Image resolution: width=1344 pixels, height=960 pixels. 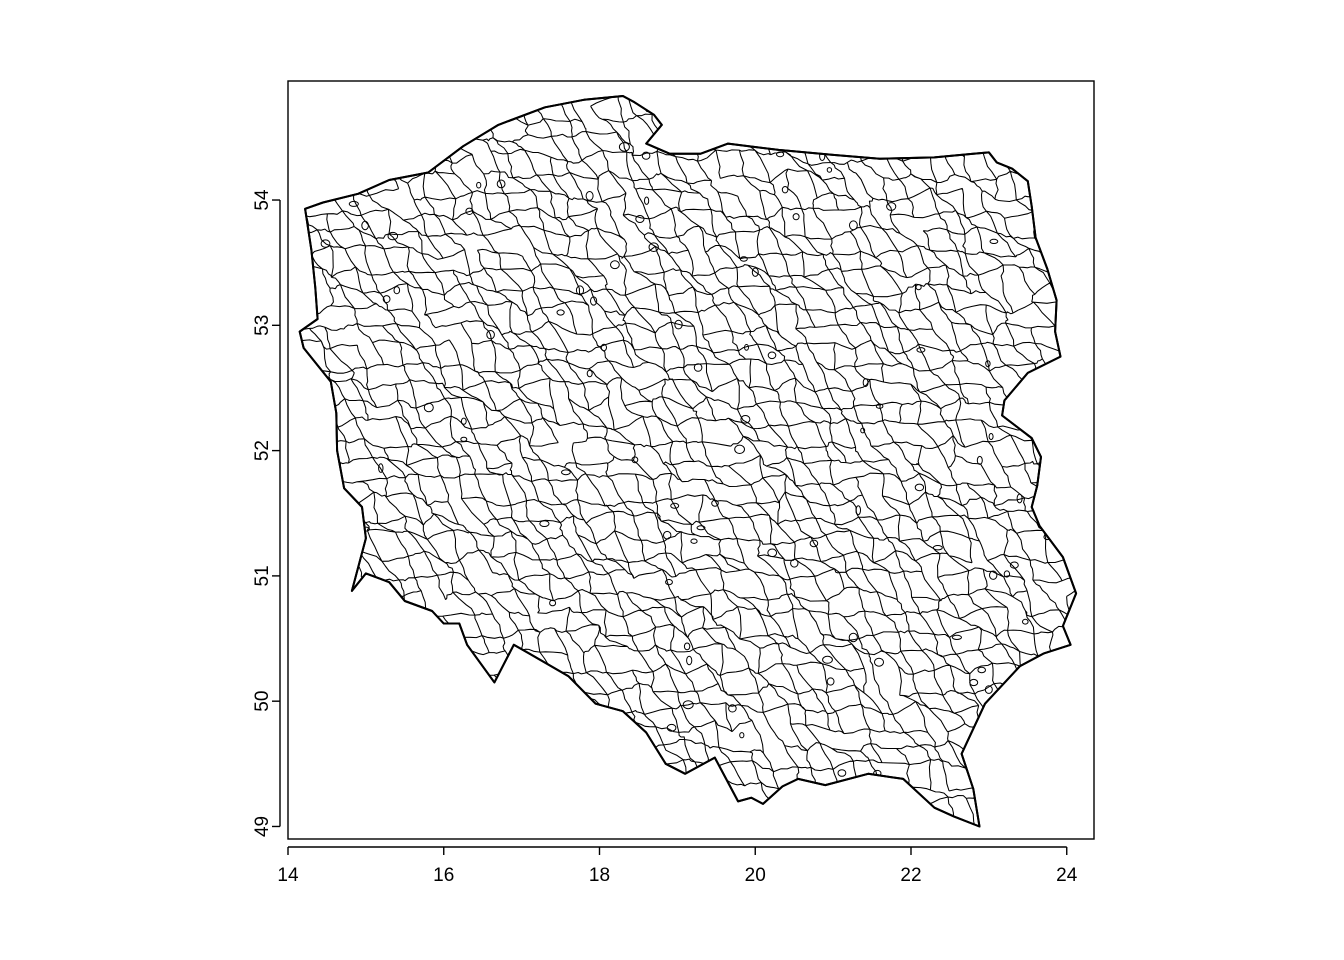 I want to click on x-tick-label: 22, so click(x=910, y=875).